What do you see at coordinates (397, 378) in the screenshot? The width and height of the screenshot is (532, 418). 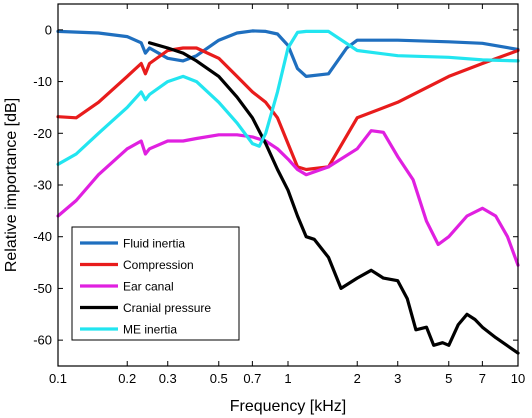 I see `x-tick-label: 3` at bounding box center [397, 378].